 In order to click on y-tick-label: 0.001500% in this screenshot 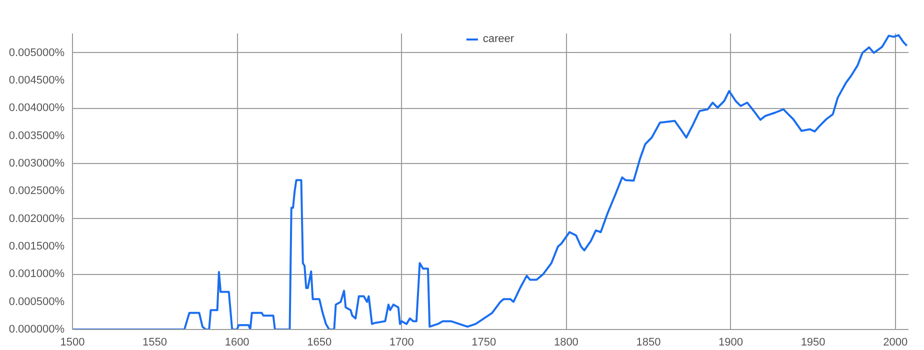, I will do `click(36, 246)`.